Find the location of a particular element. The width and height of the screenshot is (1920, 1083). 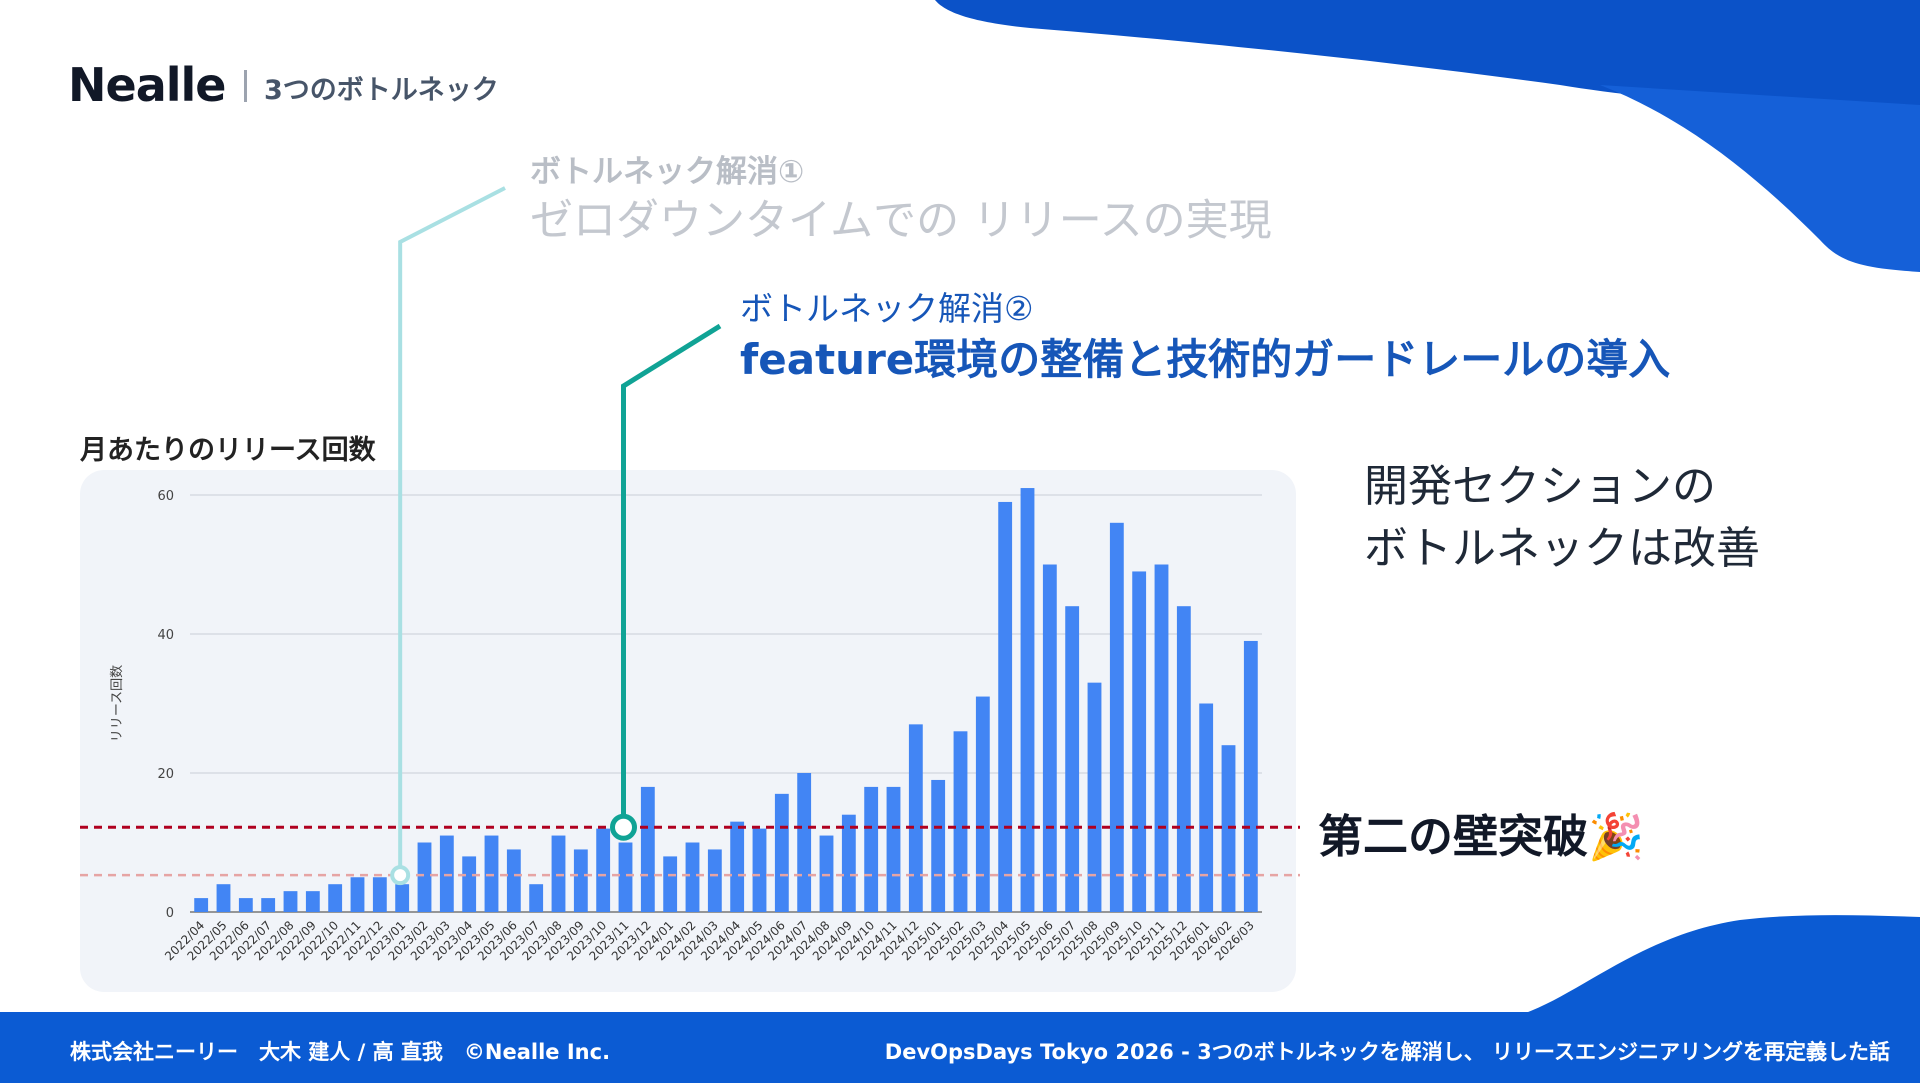

y-tick-label: 60 is located at coordinates (165, 496).